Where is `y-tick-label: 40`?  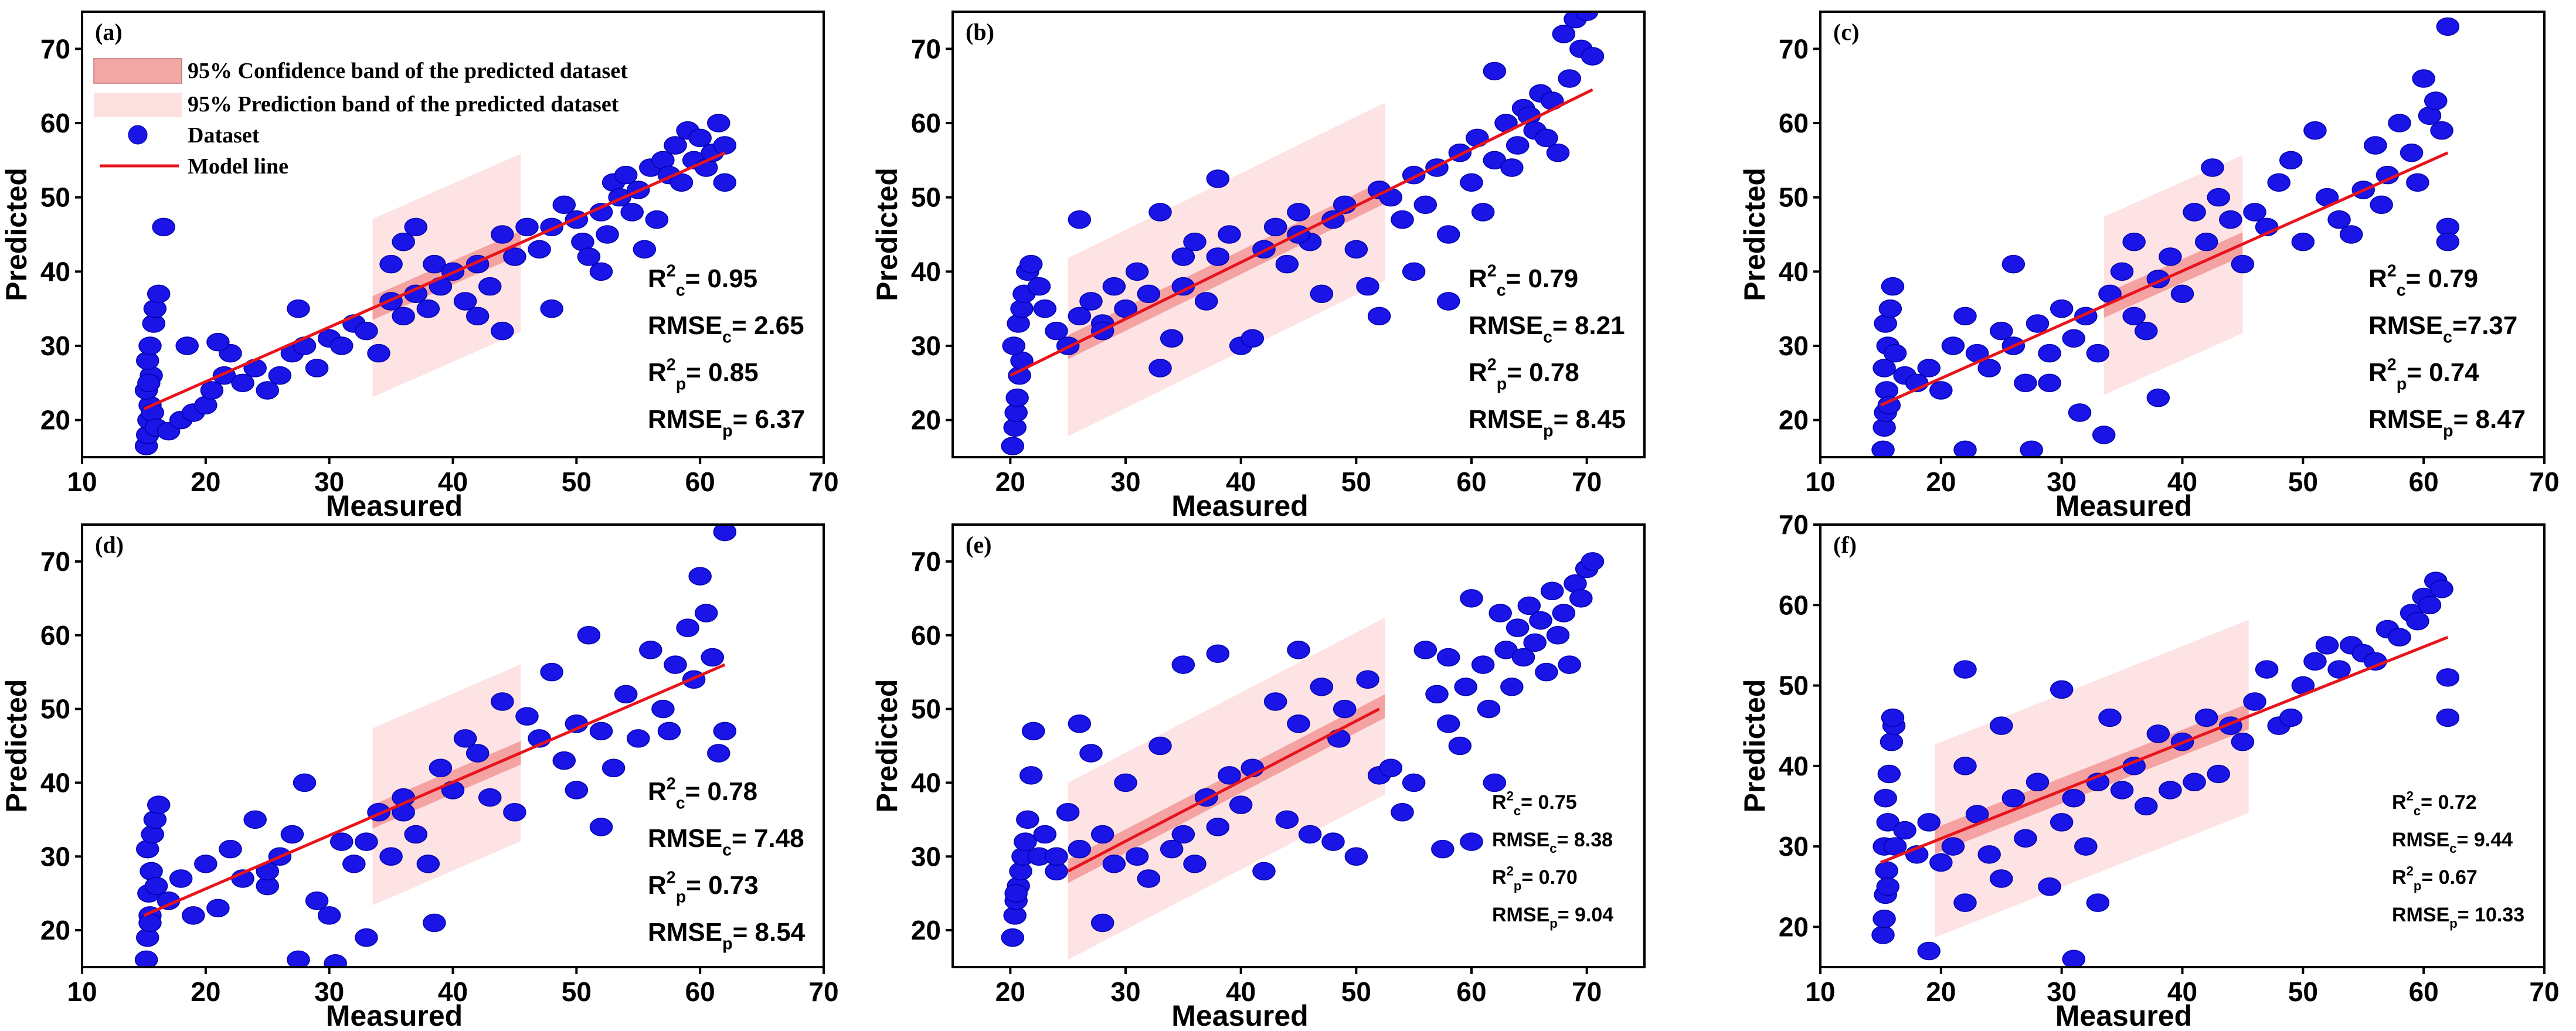
y-tick-label: 40 is located at coordinates (55, 271).